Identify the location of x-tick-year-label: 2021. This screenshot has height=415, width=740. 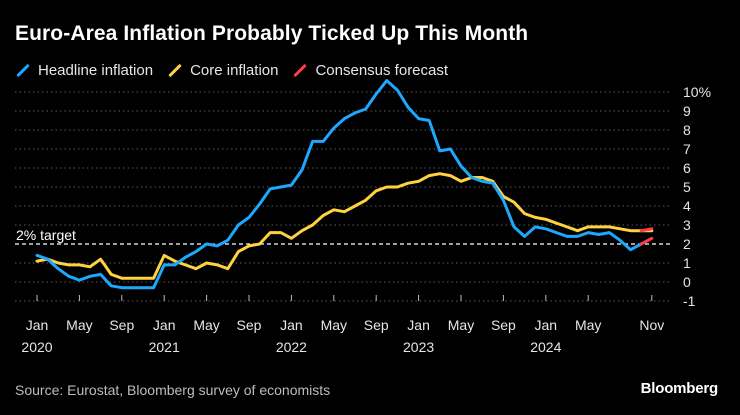
(164, 347).